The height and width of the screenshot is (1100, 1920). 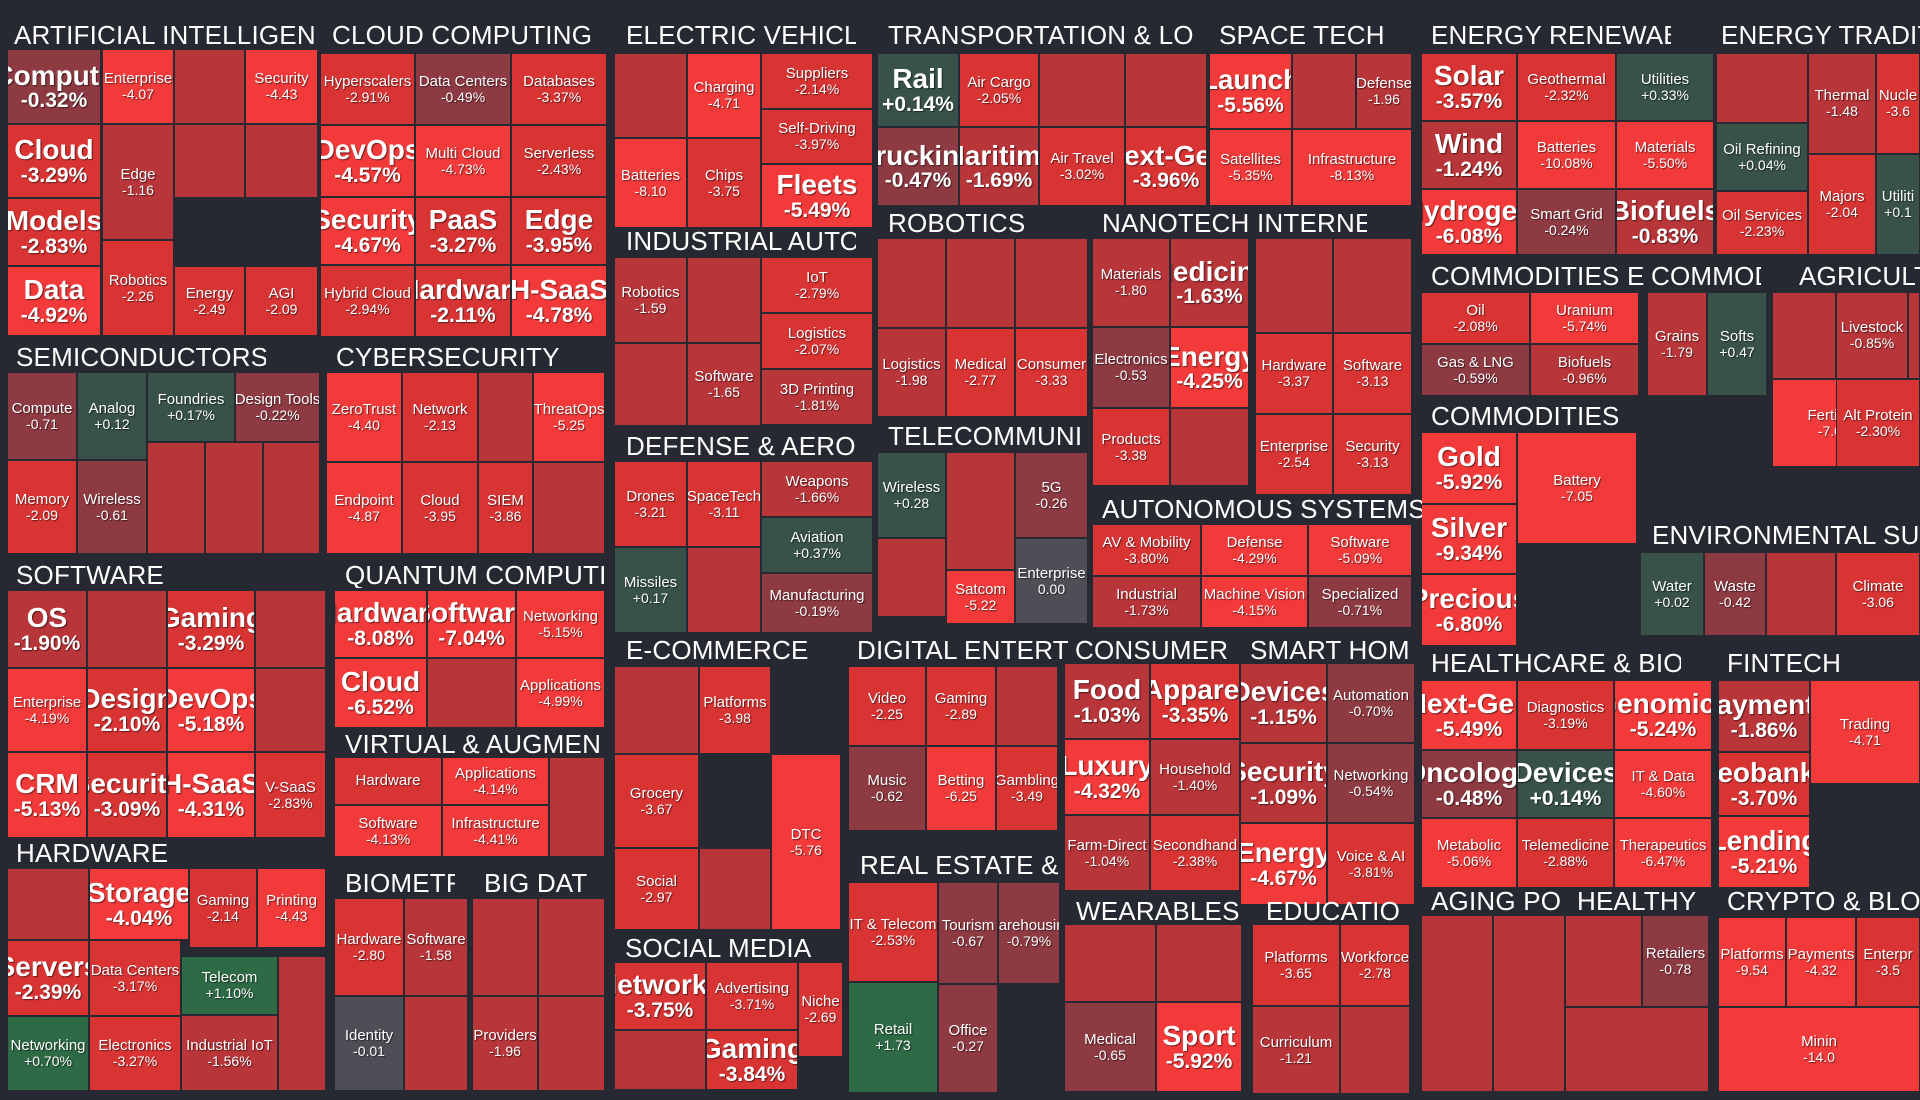 What do you see at coordinates (54, 232) in the screenshot?
I see `tile-artificial-intelligen-models: Models -2.83%` at bounding box center [54, 232].